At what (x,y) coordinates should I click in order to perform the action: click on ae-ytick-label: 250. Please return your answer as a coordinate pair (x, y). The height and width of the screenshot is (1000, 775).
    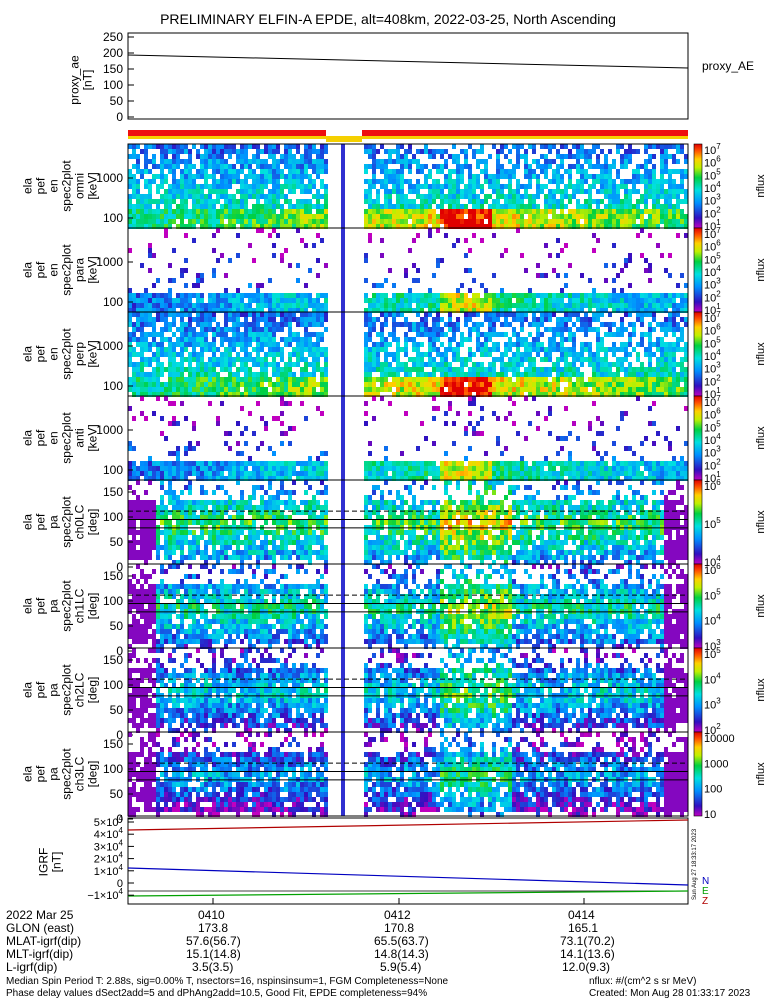
    Looking at the image, I should click on (113, 37).